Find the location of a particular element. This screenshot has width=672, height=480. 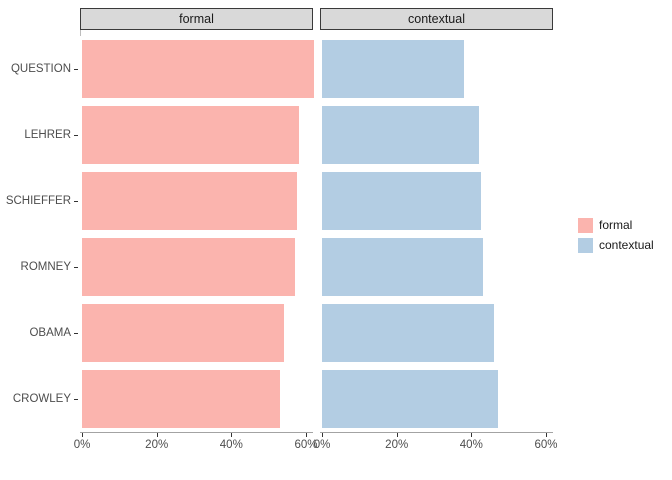

bar-formal-schieffer is located at coordinates (189, 201).